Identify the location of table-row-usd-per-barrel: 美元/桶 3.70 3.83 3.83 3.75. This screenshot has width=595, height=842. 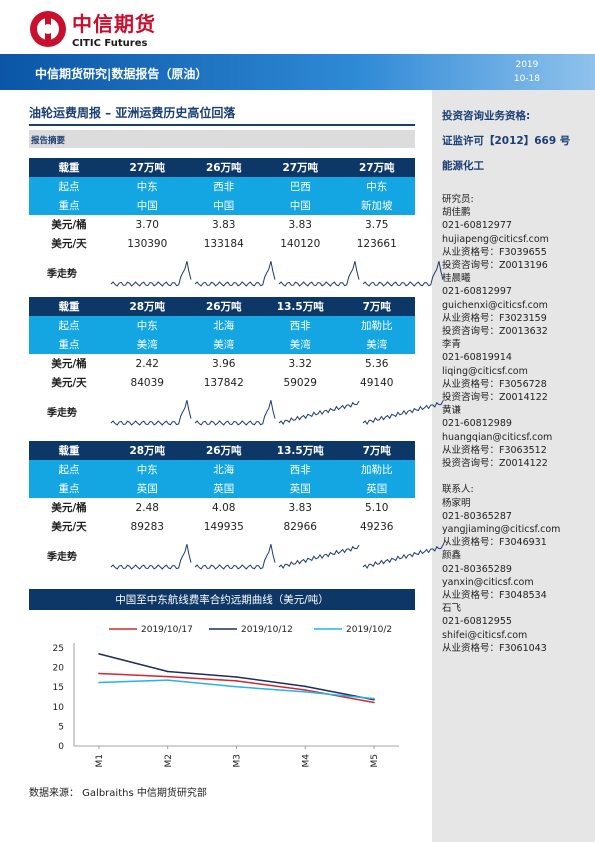
(222, 224).